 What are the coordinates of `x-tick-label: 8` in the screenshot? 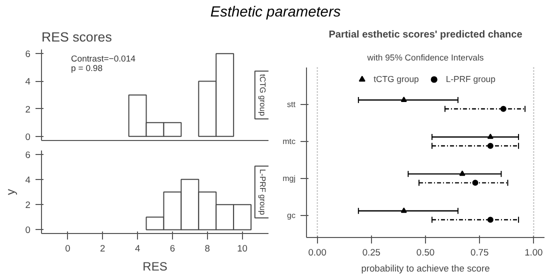 It's located at (207, 249).